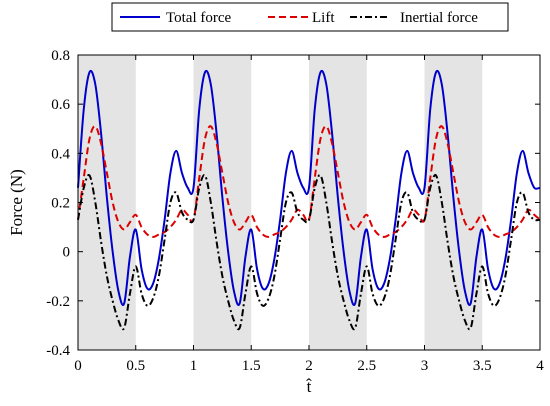 This screenshot has height=406, width=550. What do you see at coordinates (199, 18) in the screenshot?
I see `legend-label-total-force: Total force` at bounding box center [199, 18].